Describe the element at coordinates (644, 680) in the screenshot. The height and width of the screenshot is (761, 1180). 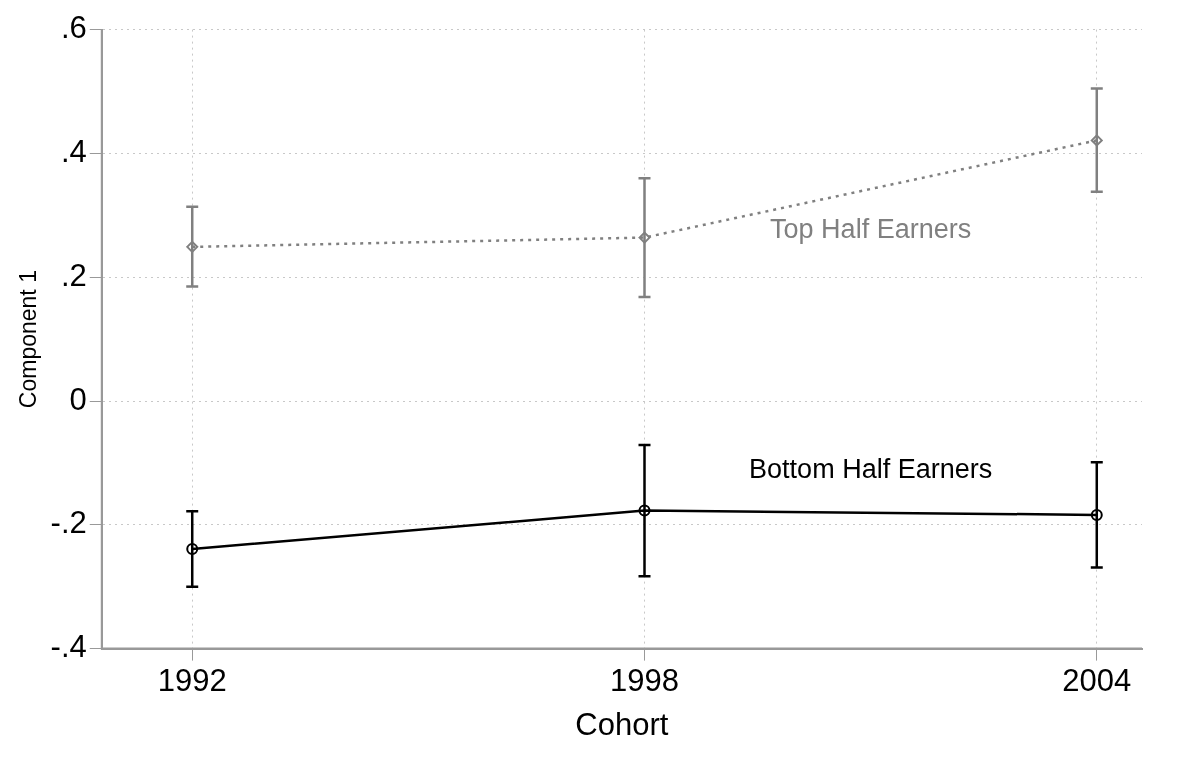
I see `x-tick-label: 1998` at that location.